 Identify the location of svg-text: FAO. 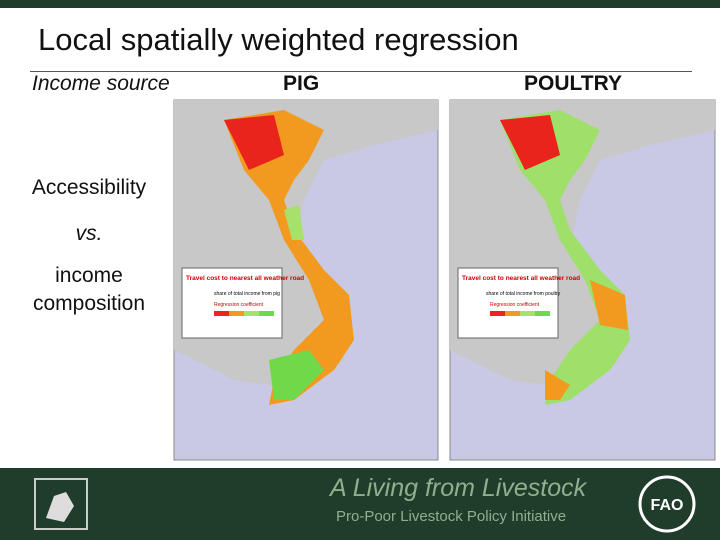
(667, 505).